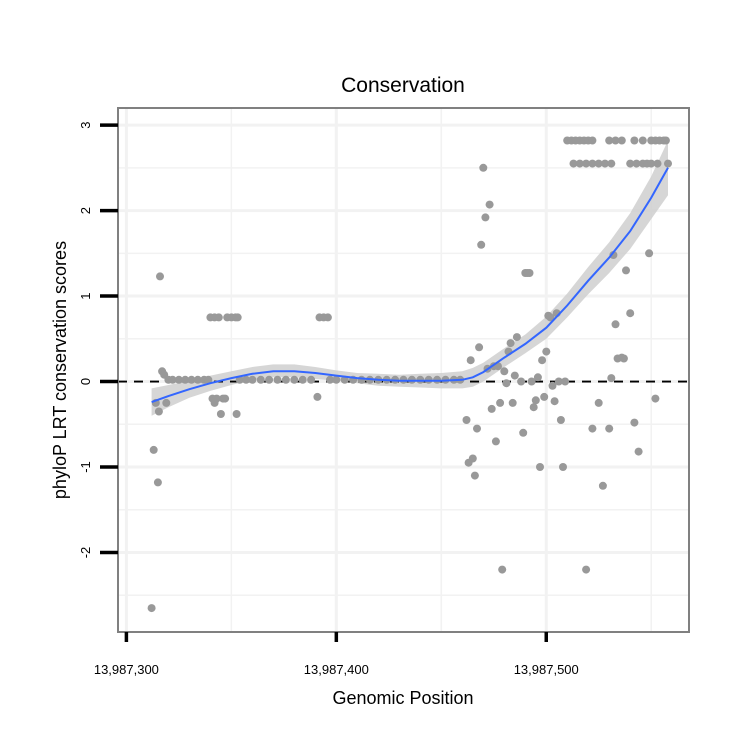 This screenshot has width=750, height=750. Describe the element at coordinates (85, 467) in the screenshot. I see `y-tick-label: -1` at that location.